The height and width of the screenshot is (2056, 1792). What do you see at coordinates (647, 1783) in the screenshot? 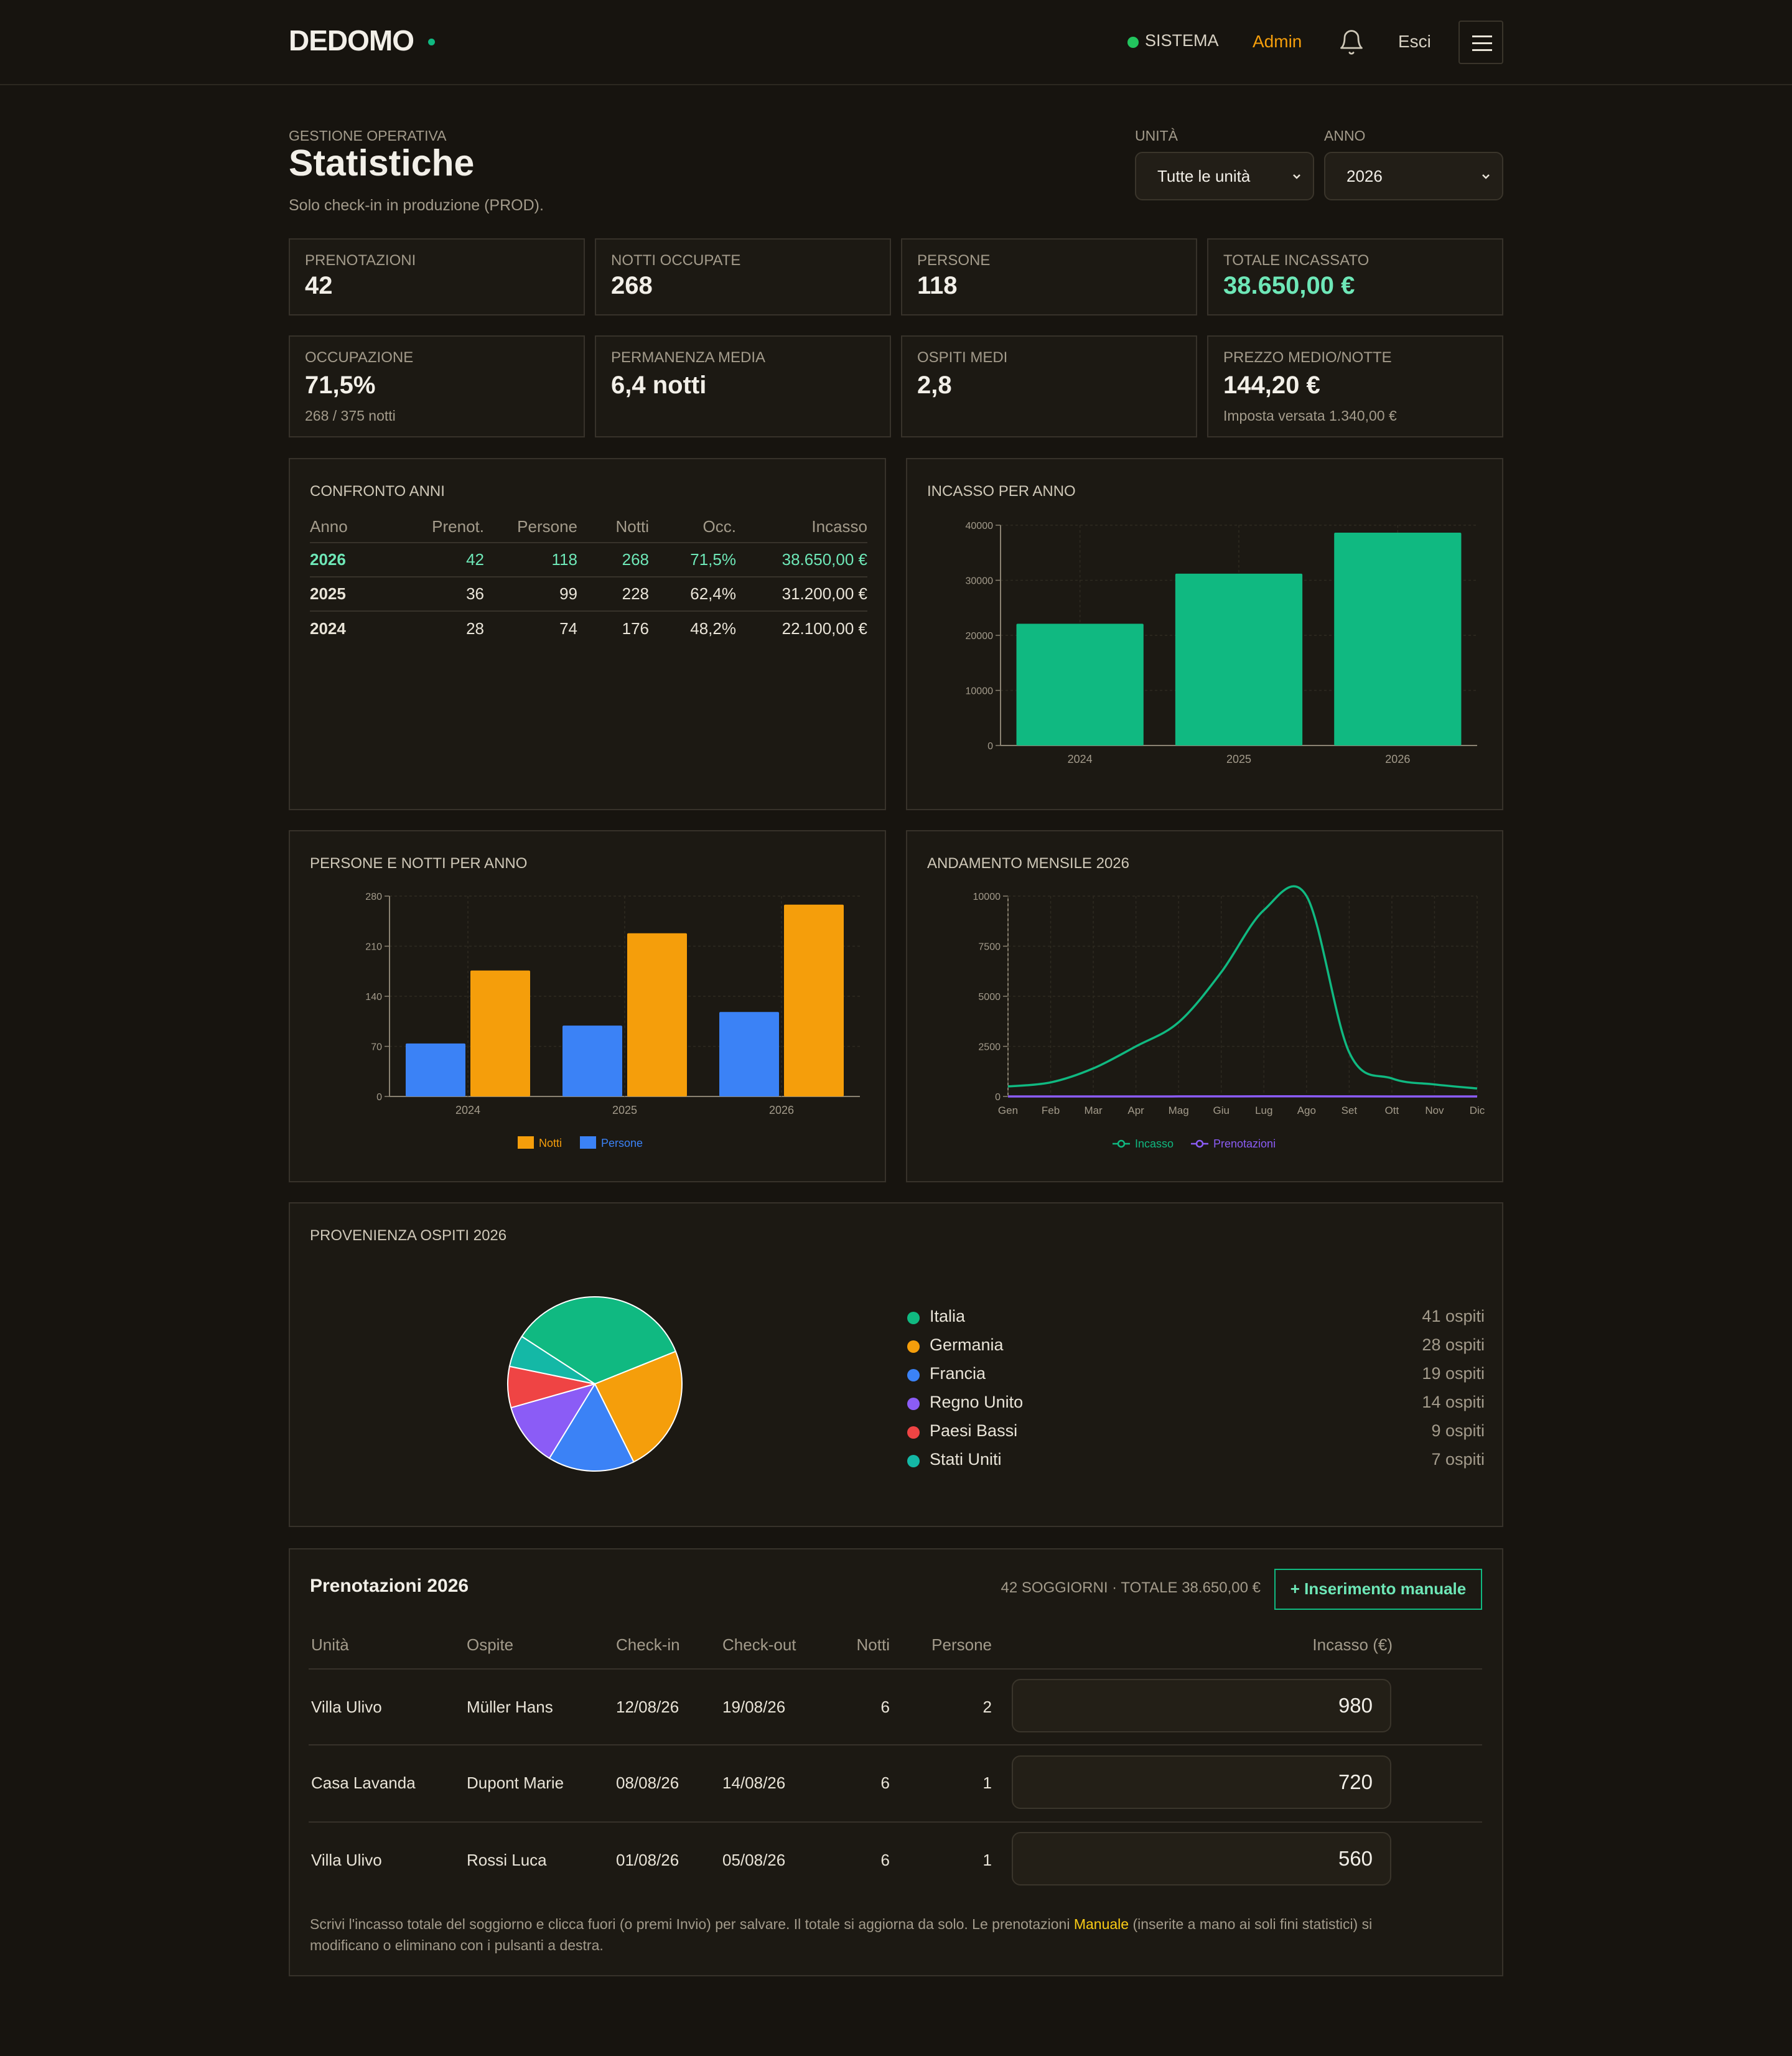
I see `checkin-cell: 08/08/26` at bounding box center [647, 1783].